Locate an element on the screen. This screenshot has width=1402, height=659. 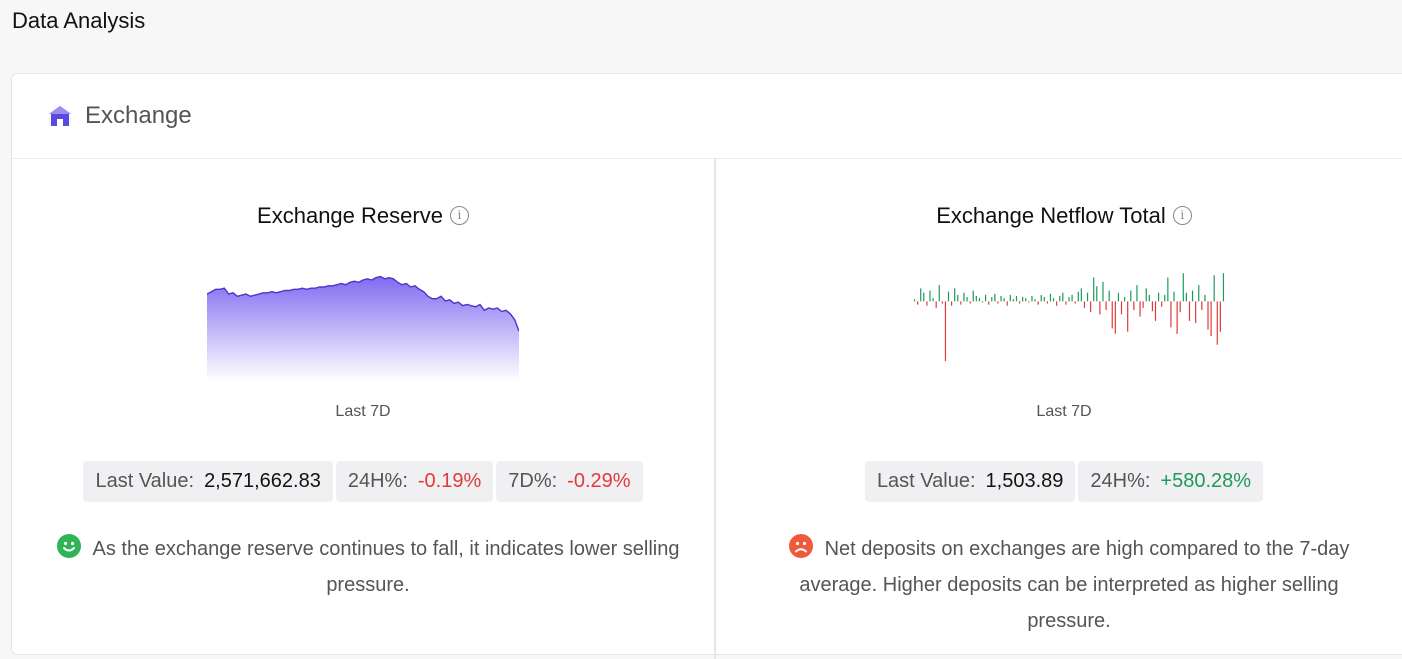
frown-icon is located at coordinates (800, 546).